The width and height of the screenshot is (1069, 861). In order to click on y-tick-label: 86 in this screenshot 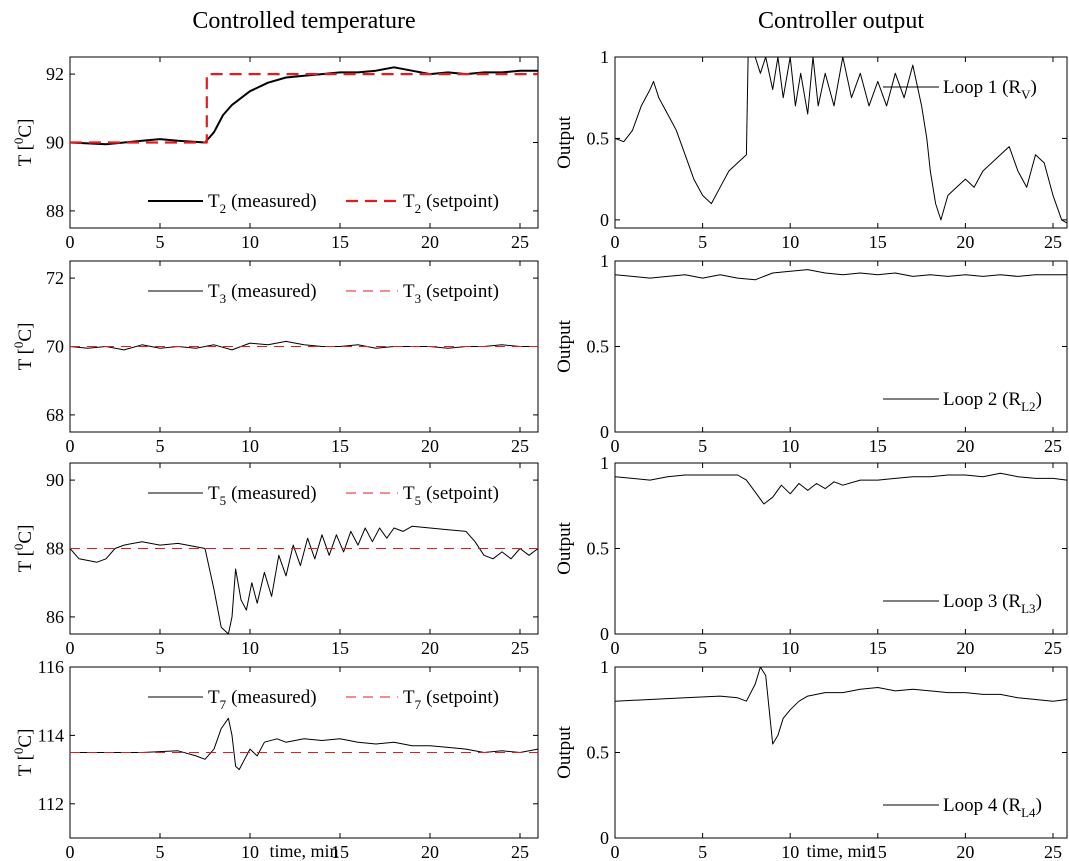, I will do `click(55, 617)`.